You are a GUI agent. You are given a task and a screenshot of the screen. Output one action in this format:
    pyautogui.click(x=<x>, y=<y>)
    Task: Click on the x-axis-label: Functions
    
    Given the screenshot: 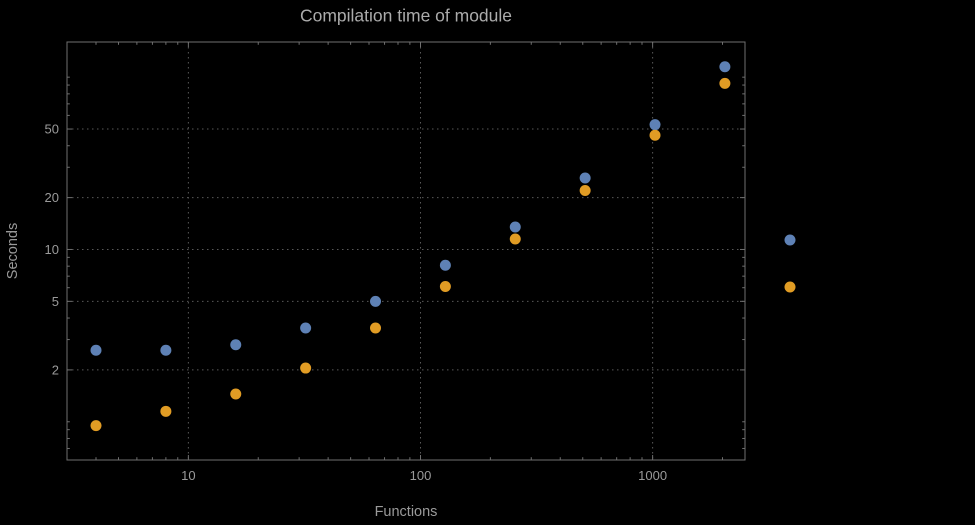 What is the action you would take?
    pyautogui.click(x=406, y=512)
    